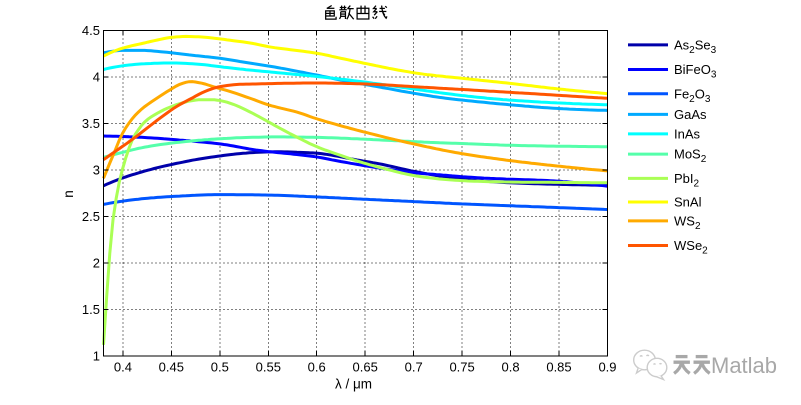  Describe the element at coordinates (511, 367) in the screenshot. I see `svg-text: 0.8` at that location.